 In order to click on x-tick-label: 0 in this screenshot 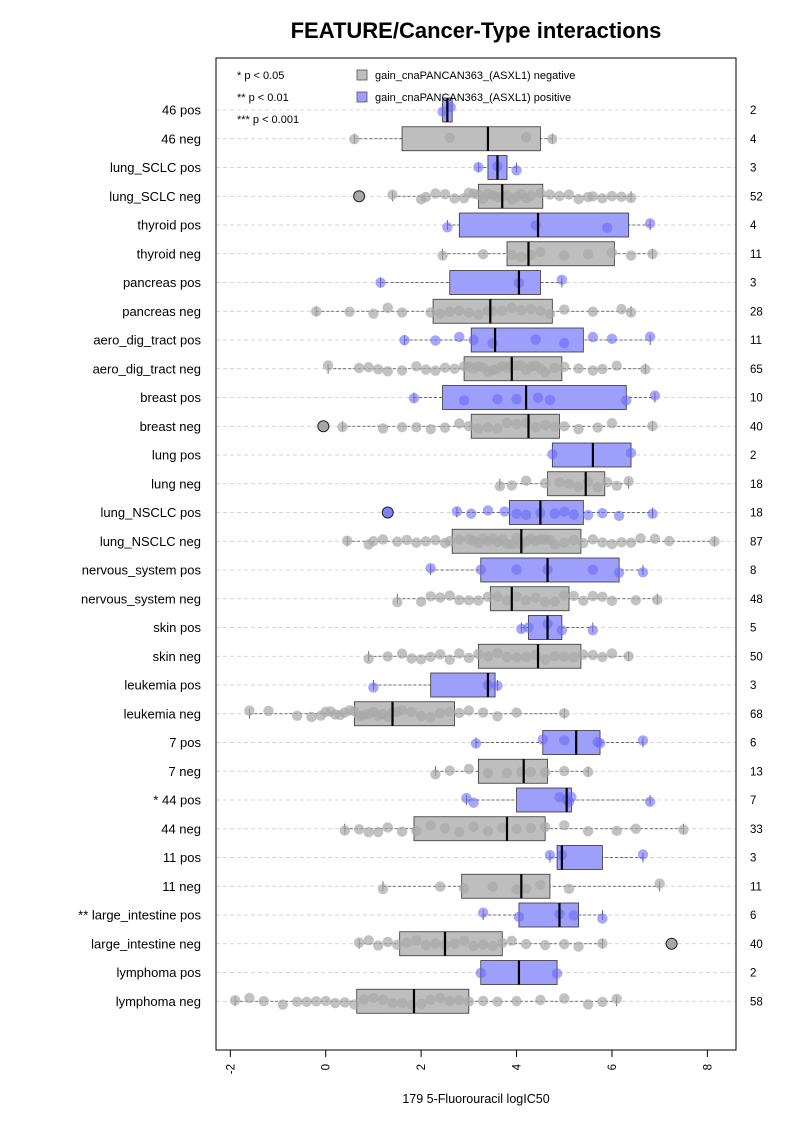, I will do `click(327, 1067)`.